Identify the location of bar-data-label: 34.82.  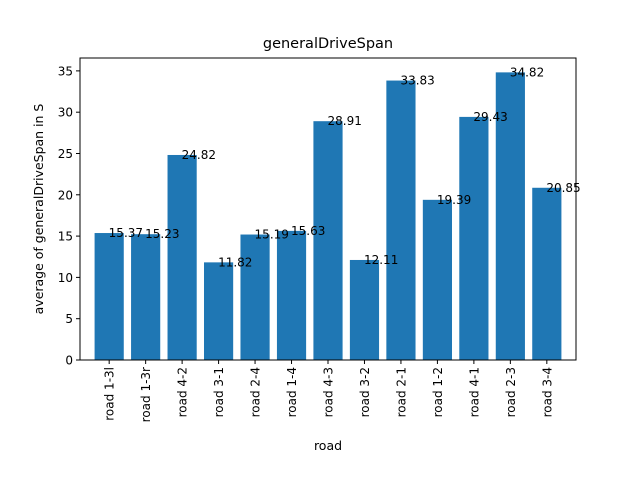
(527, 72).